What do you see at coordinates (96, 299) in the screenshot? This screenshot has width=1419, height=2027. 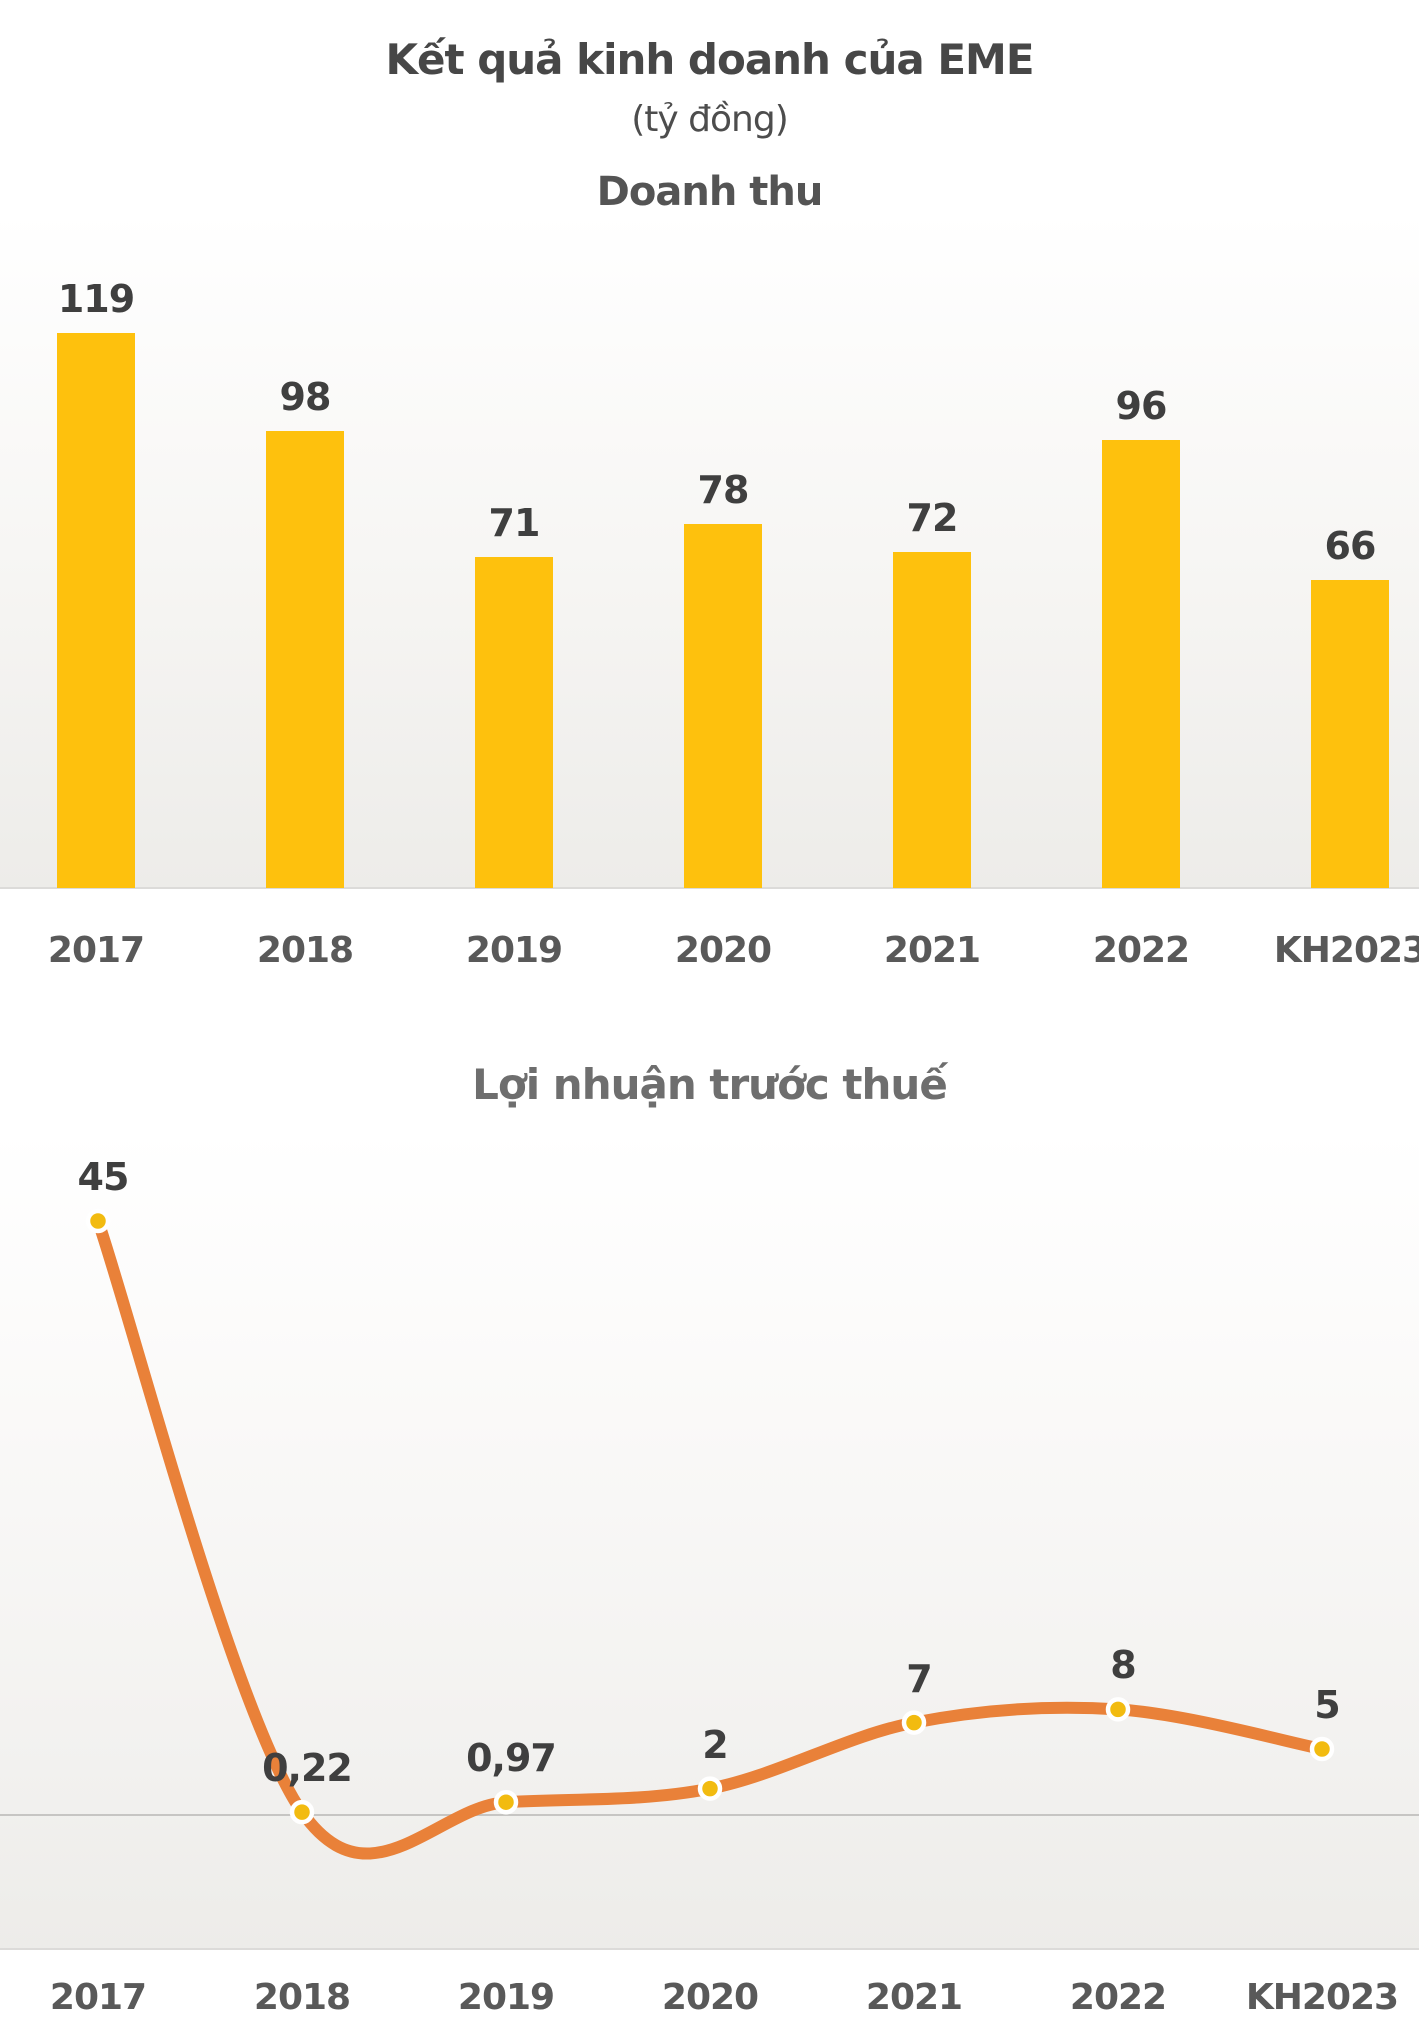 I see `revenue-value-label: 119` at bounding box center [96, 299].